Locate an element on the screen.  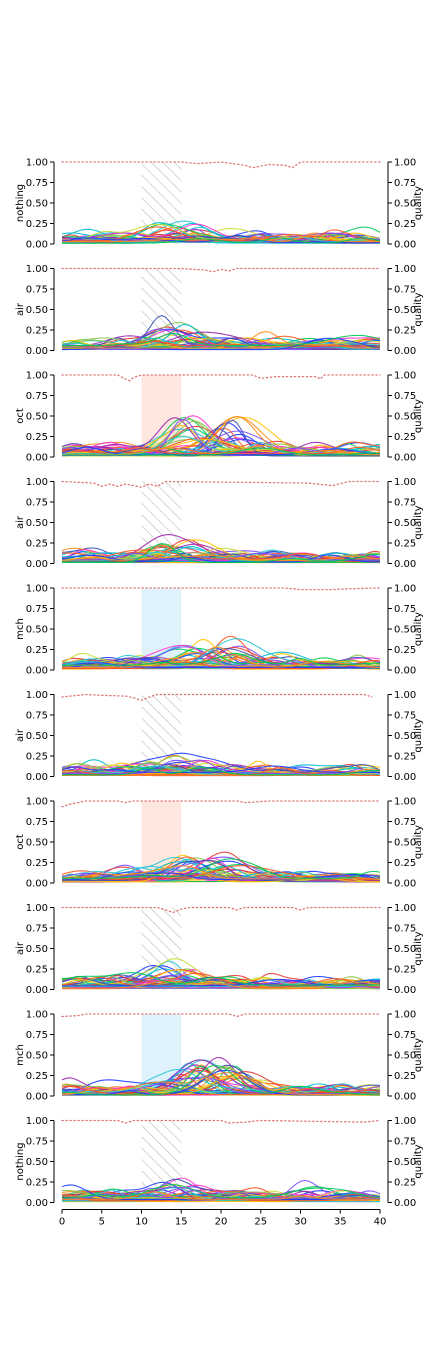
right-tick-label-7-1: 0.25 is located at coordinates (405, 970).